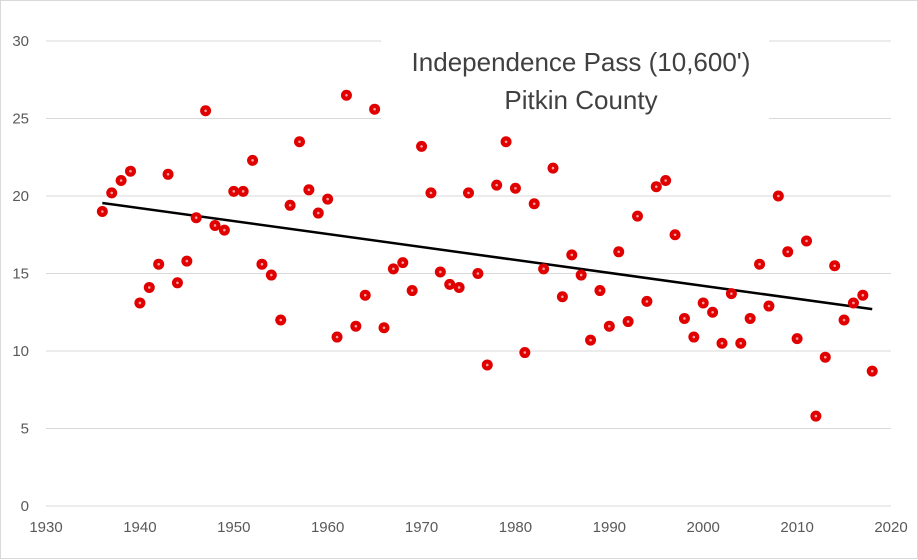 The image size is (918, 560). Describe the element at coordinates (25, 429) in the screenshot. I see `y-tick-label: 5` at that location.